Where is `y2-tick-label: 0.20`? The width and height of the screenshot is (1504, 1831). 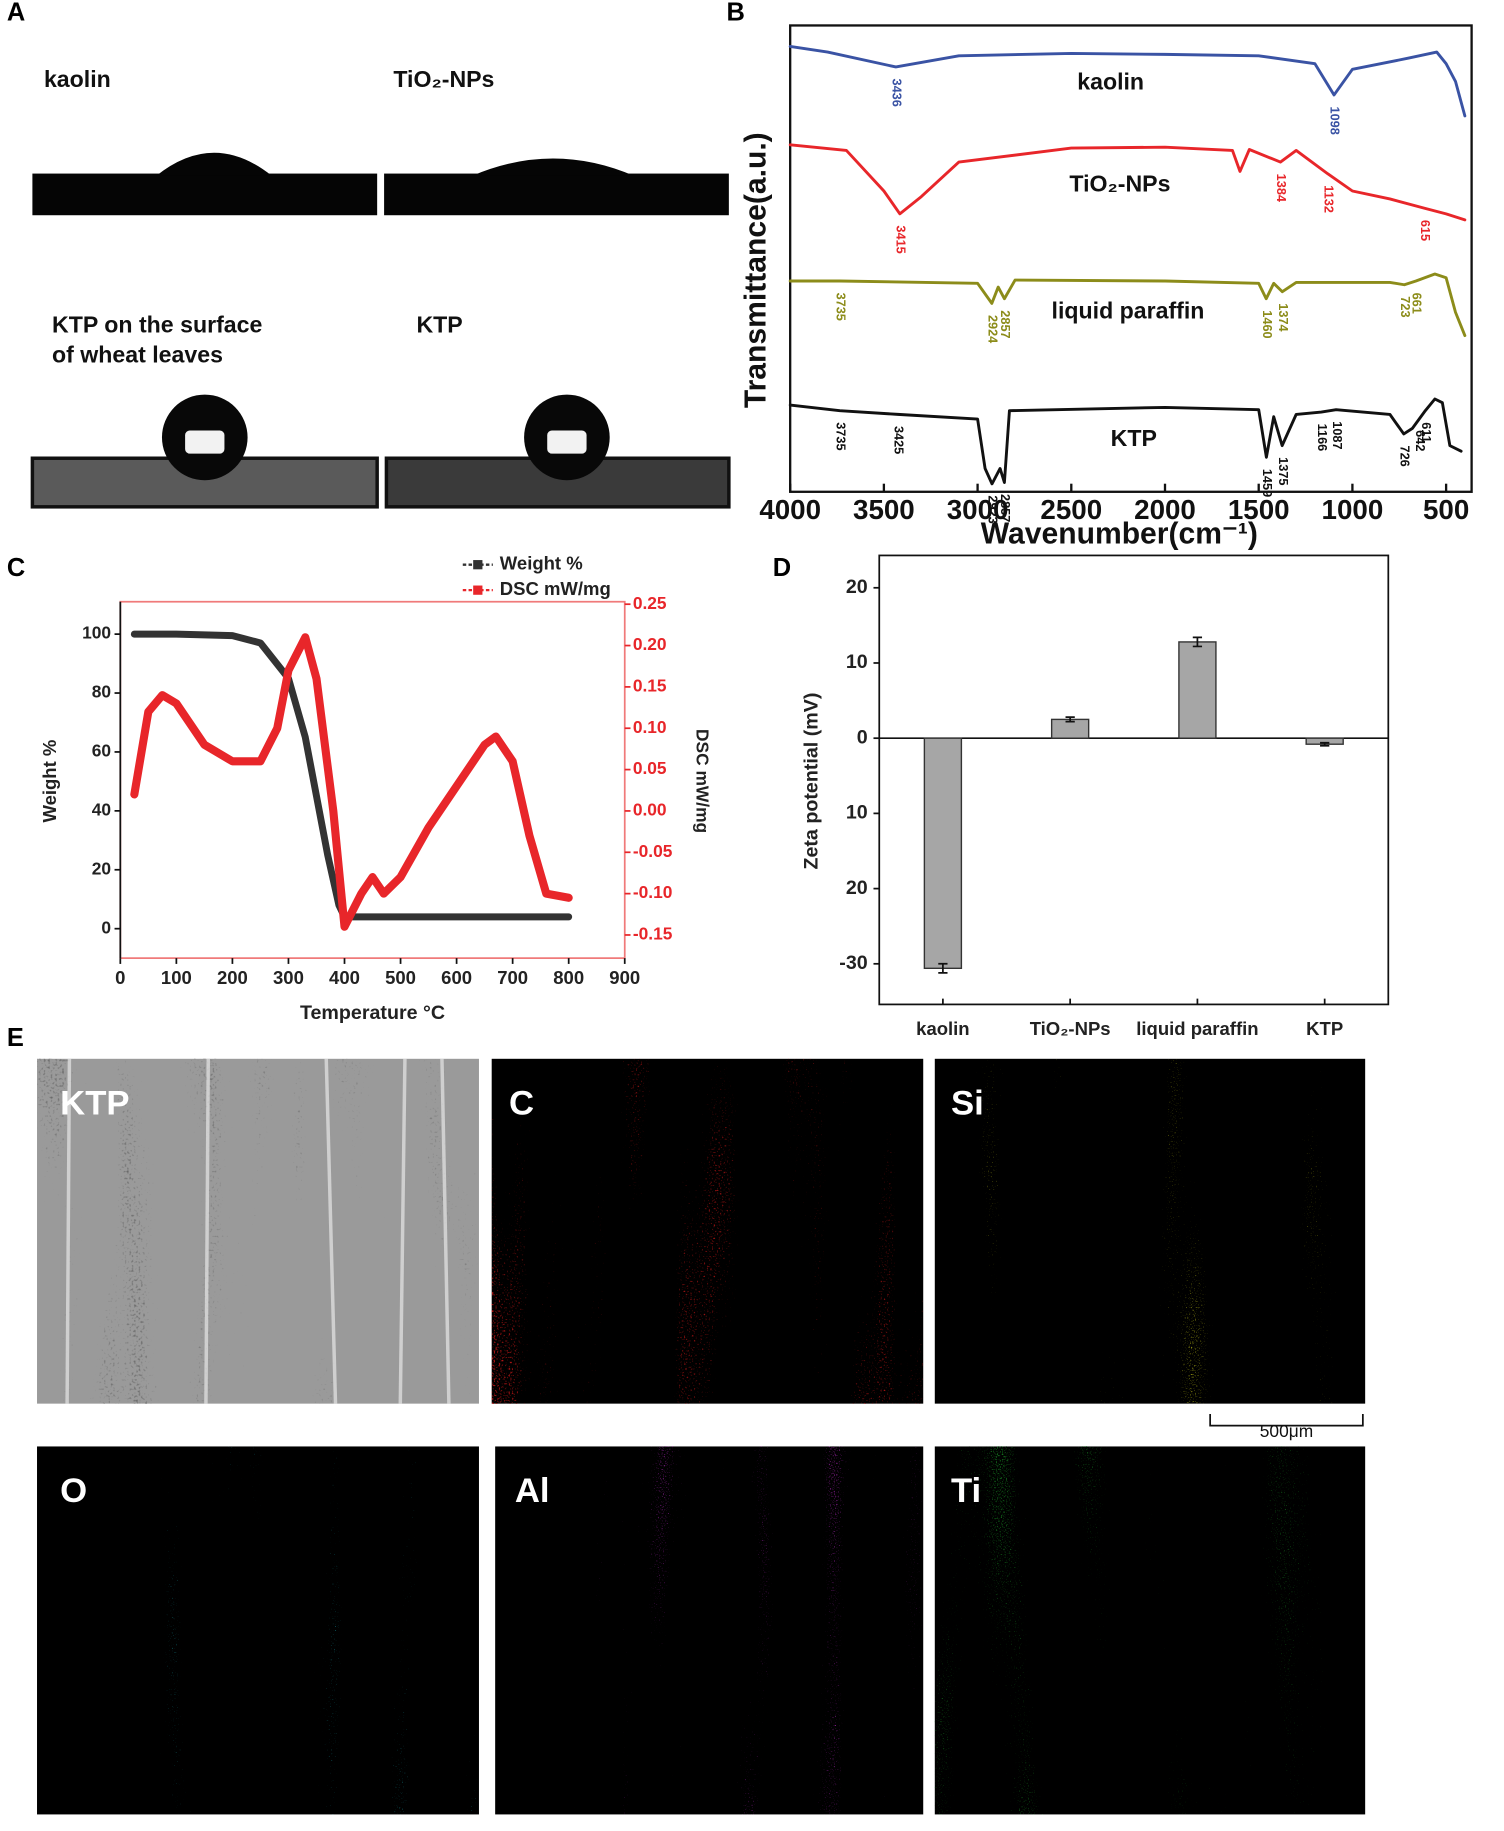 y2-tick-label: 0.20 is located at coordinates (650, 644).